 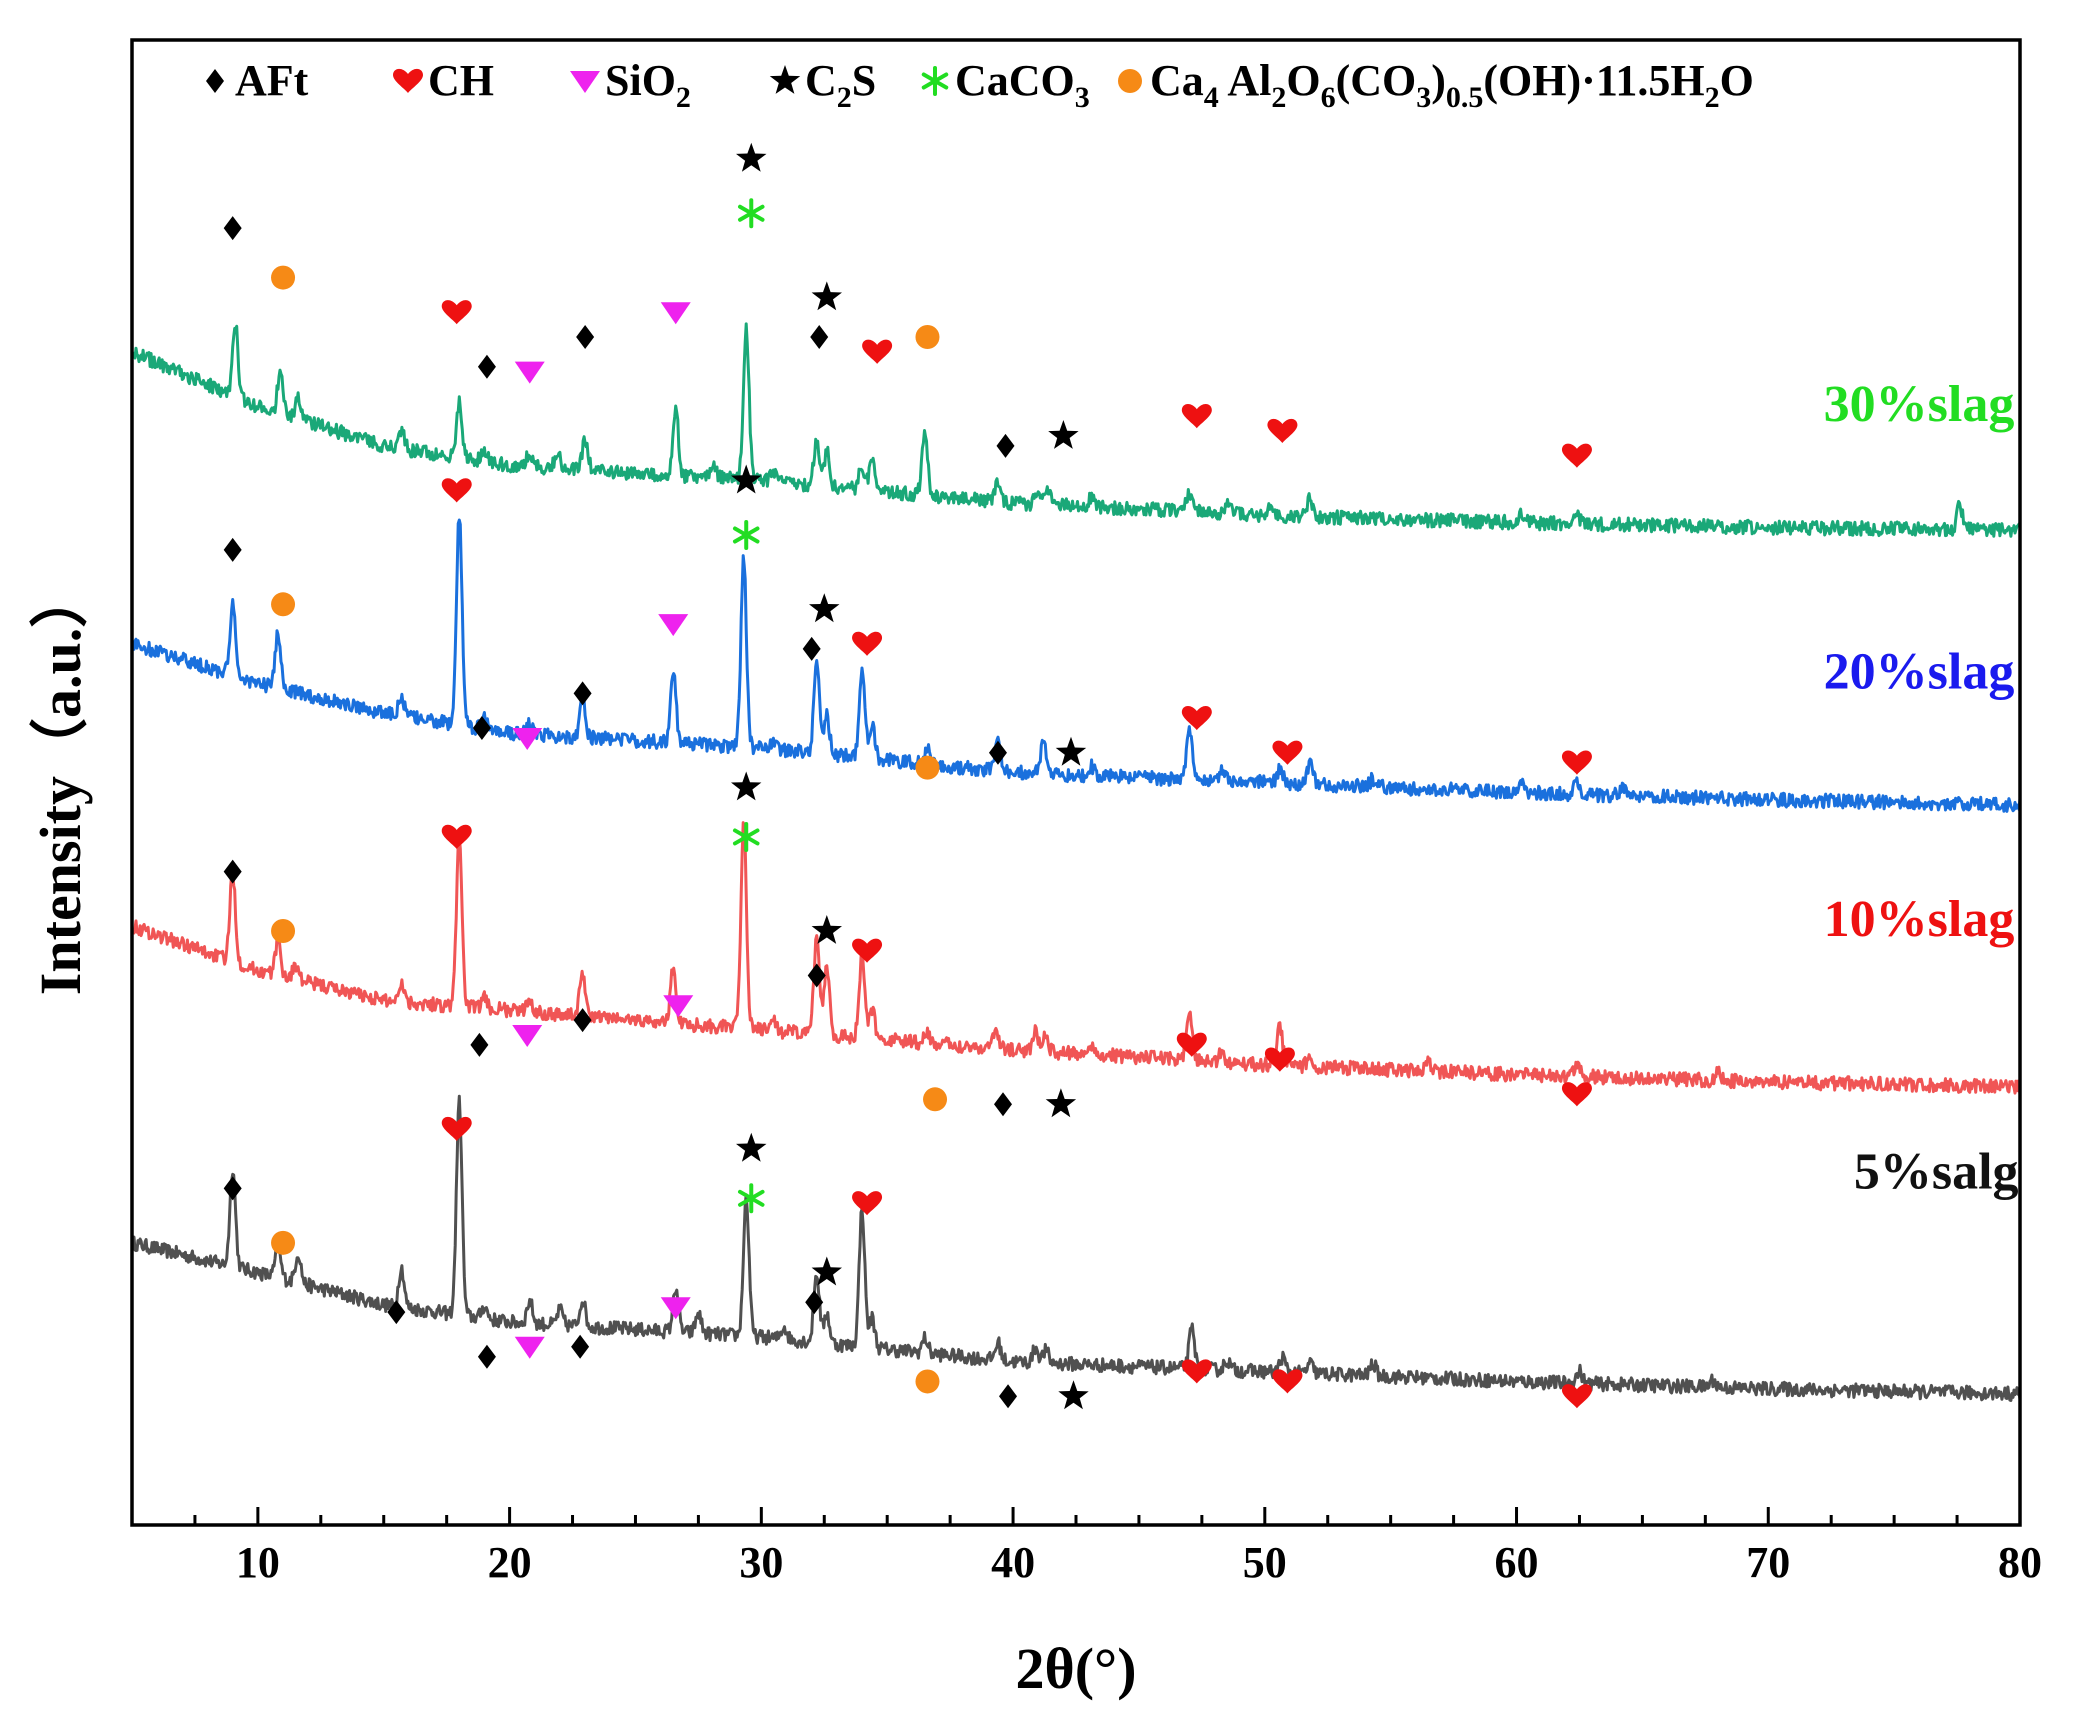 I want to click on series-label: 5%salg, so click(x=1936, y=1171).